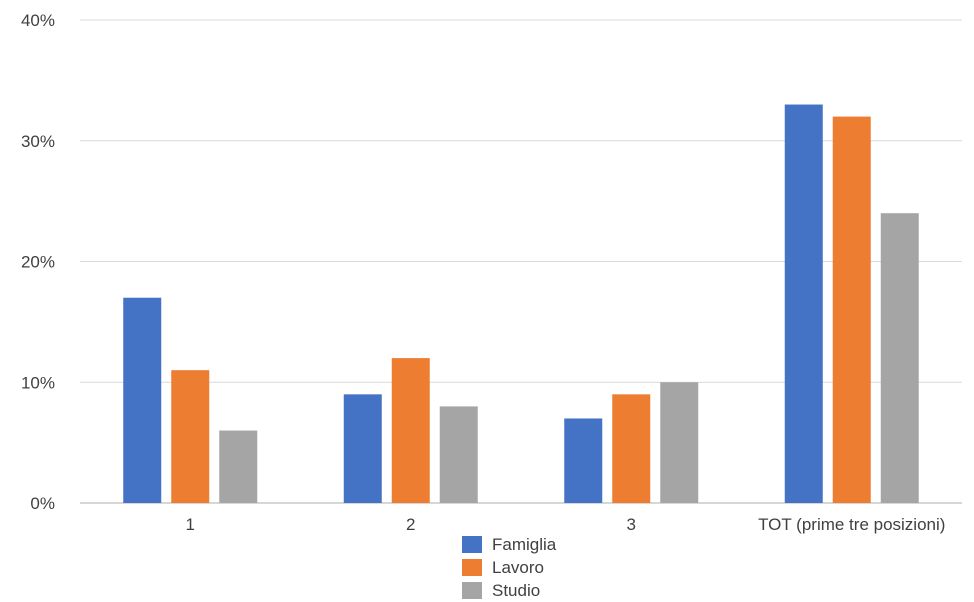 The width and height of the screenshot is (974, 602). I want to click on y-tick-label: 40%, so click(38, 20).